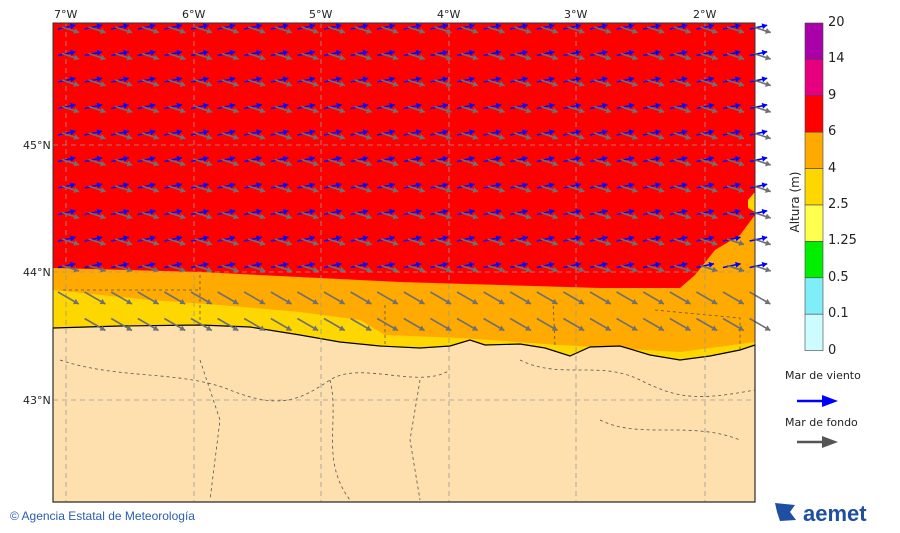 The height and width of the screenshot is (533, 900). What do you see at coordinates (821, 422) in the screenshot?
I see `swell-label: Mar de fondo` at bounding box center [821, 422].